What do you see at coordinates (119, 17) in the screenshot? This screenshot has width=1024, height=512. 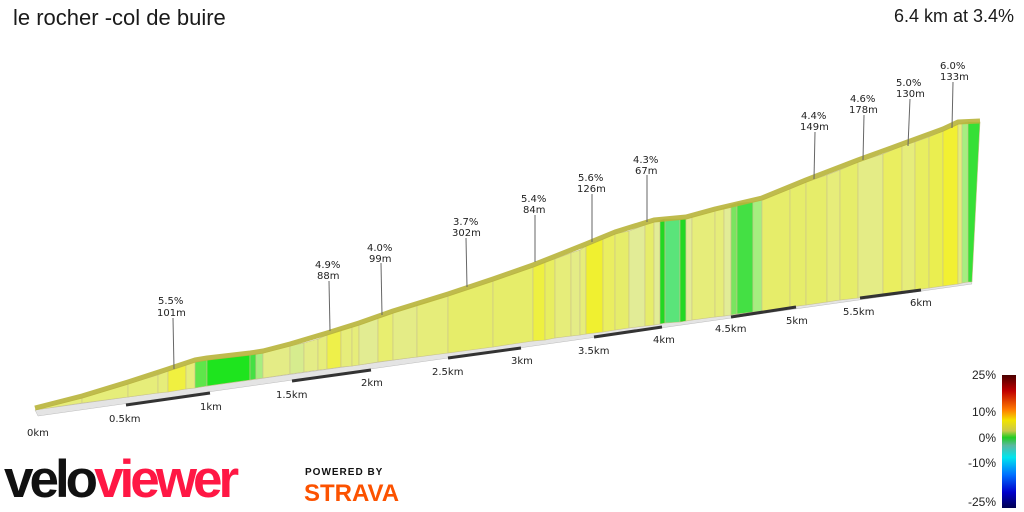 I see `route-title: le rocher -col de buire` at bounding box center [119, 17].